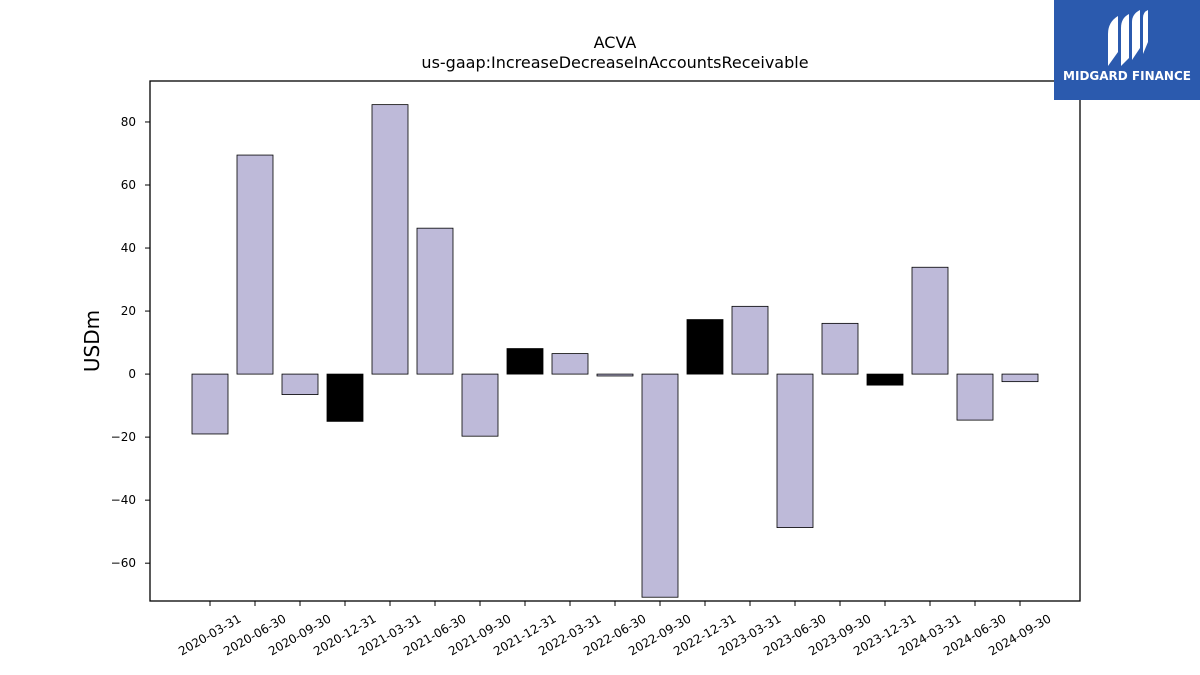 Image resolution: width=1200 pixels, height=675 pixels. What do you see at coordinates (123, 437) in the screenshot?
I see `y-tick-label: −20` at bounding box center [123, 437].